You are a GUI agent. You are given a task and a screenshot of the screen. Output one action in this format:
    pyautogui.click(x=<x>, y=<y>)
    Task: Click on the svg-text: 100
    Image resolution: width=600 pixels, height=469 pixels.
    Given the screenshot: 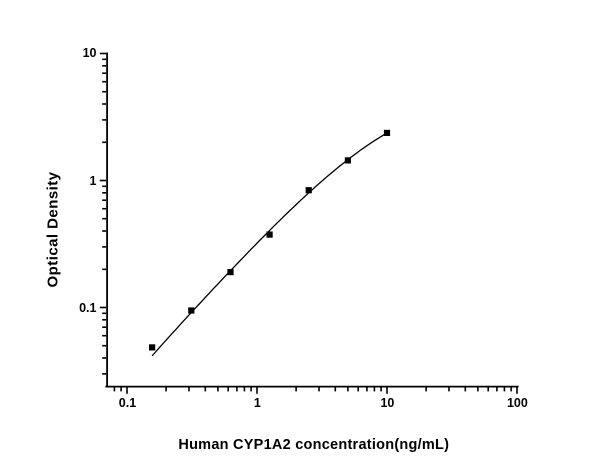 What is the action you would take?
    pyautogui.click(x=517, y=403)
    